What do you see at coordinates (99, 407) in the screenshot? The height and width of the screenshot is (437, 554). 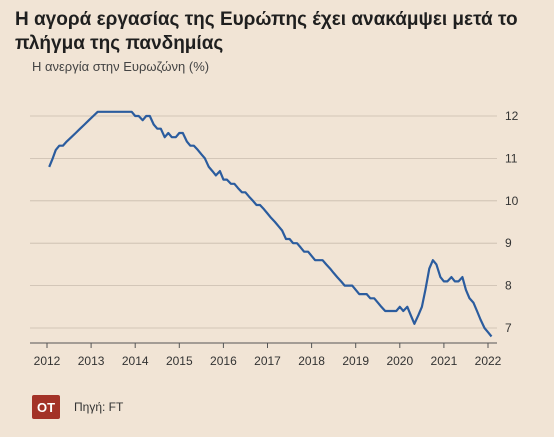 I see `source-label: Πηγή: FT` at bounding box center [99, 407].